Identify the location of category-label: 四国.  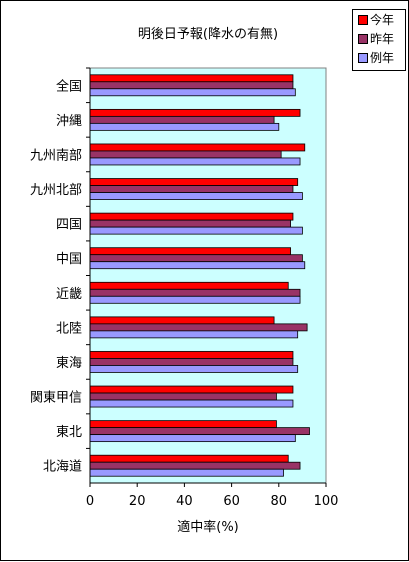
(69, 225).